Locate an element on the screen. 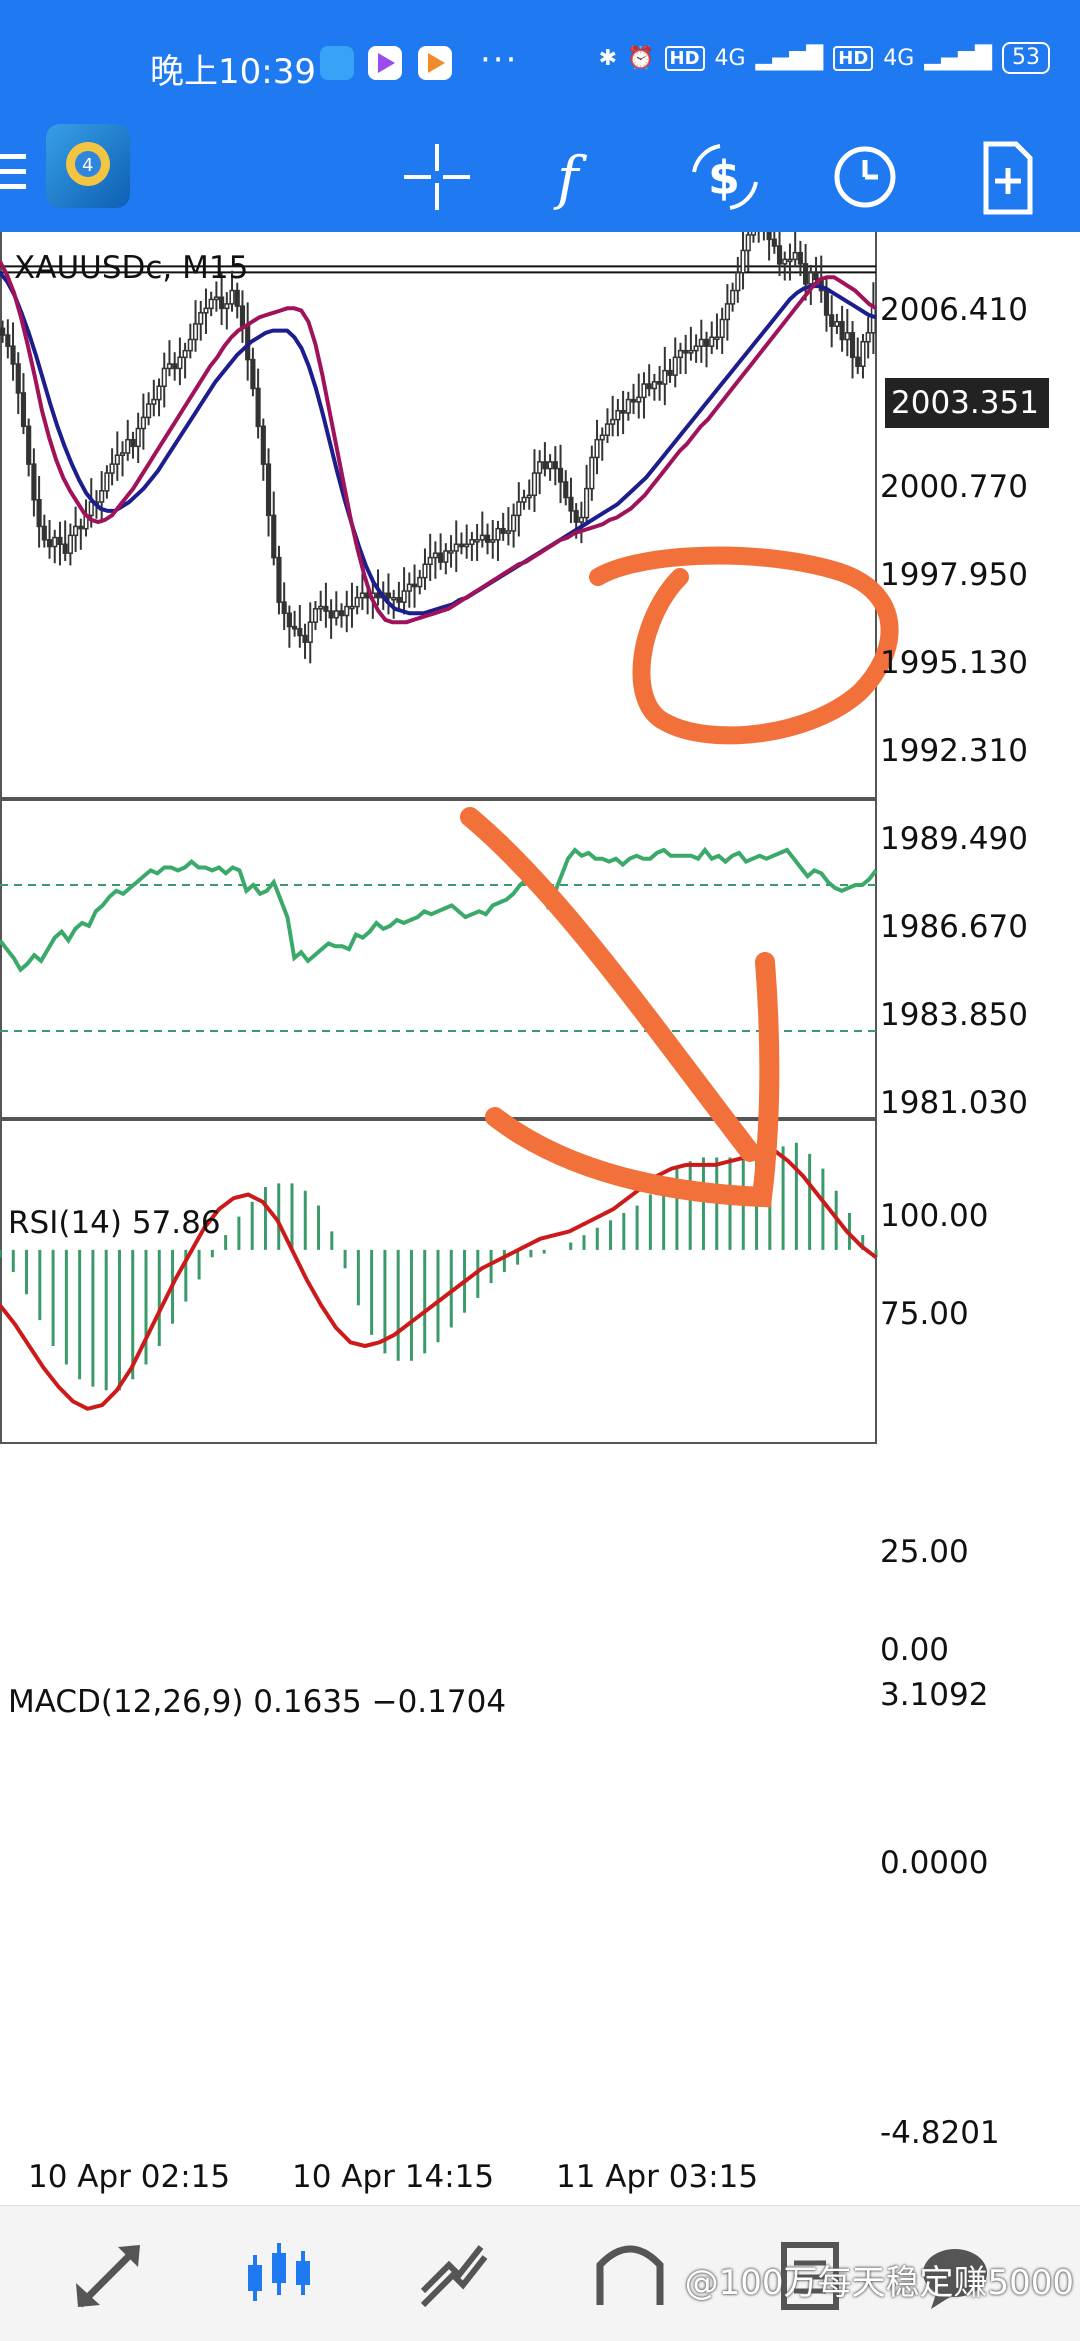 Image resolution: width=1080 pixels, height=2341 pixels. network-4g-2: 4G is located at coordinates (899, 58).